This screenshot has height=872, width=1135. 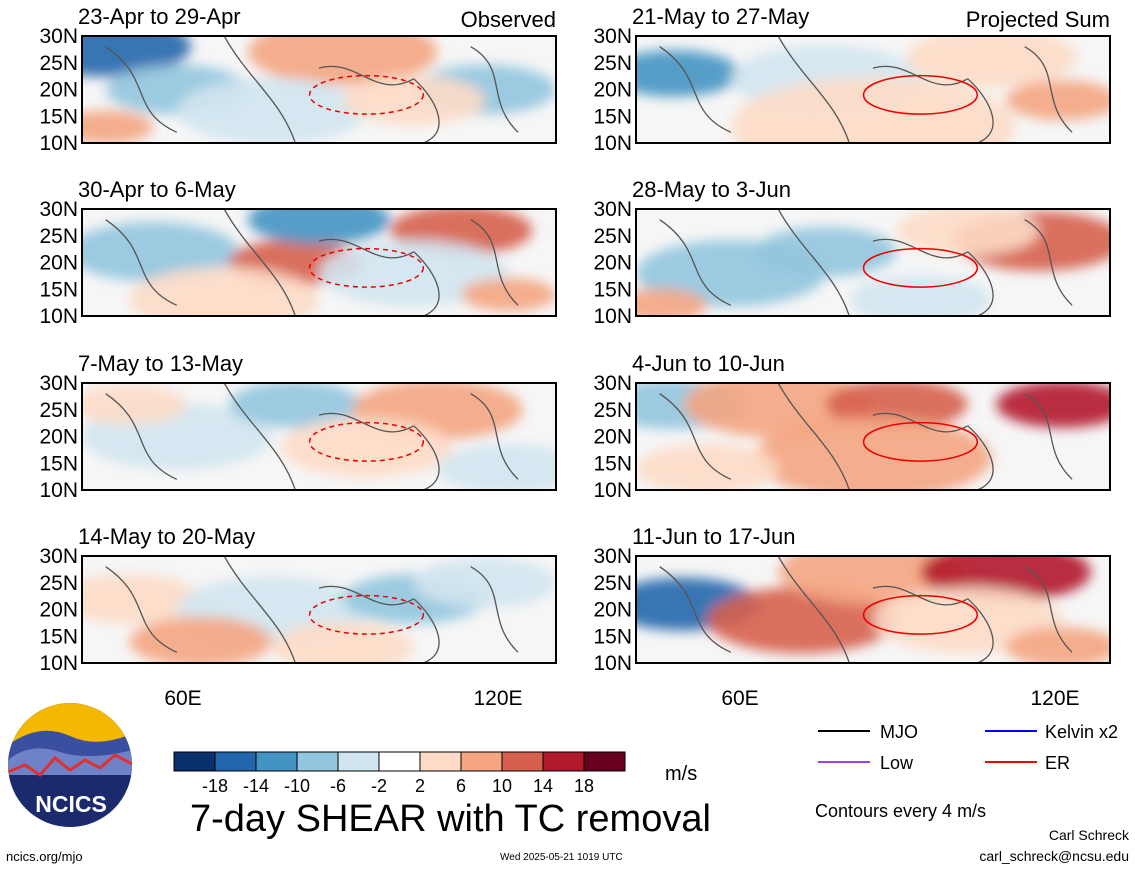 What do you see at coordinates (298, 252) in the screenshot?
I see `map-panel: 30N 25N 20N 15N 10N 30-Apr to 6-May` at bounding box center [298, 252].